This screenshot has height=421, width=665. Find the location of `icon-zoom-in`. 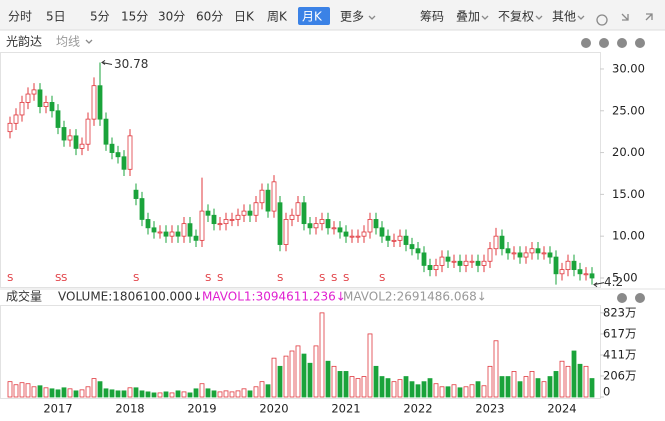

icon-zoom-in is located at coordinates (604, 43).